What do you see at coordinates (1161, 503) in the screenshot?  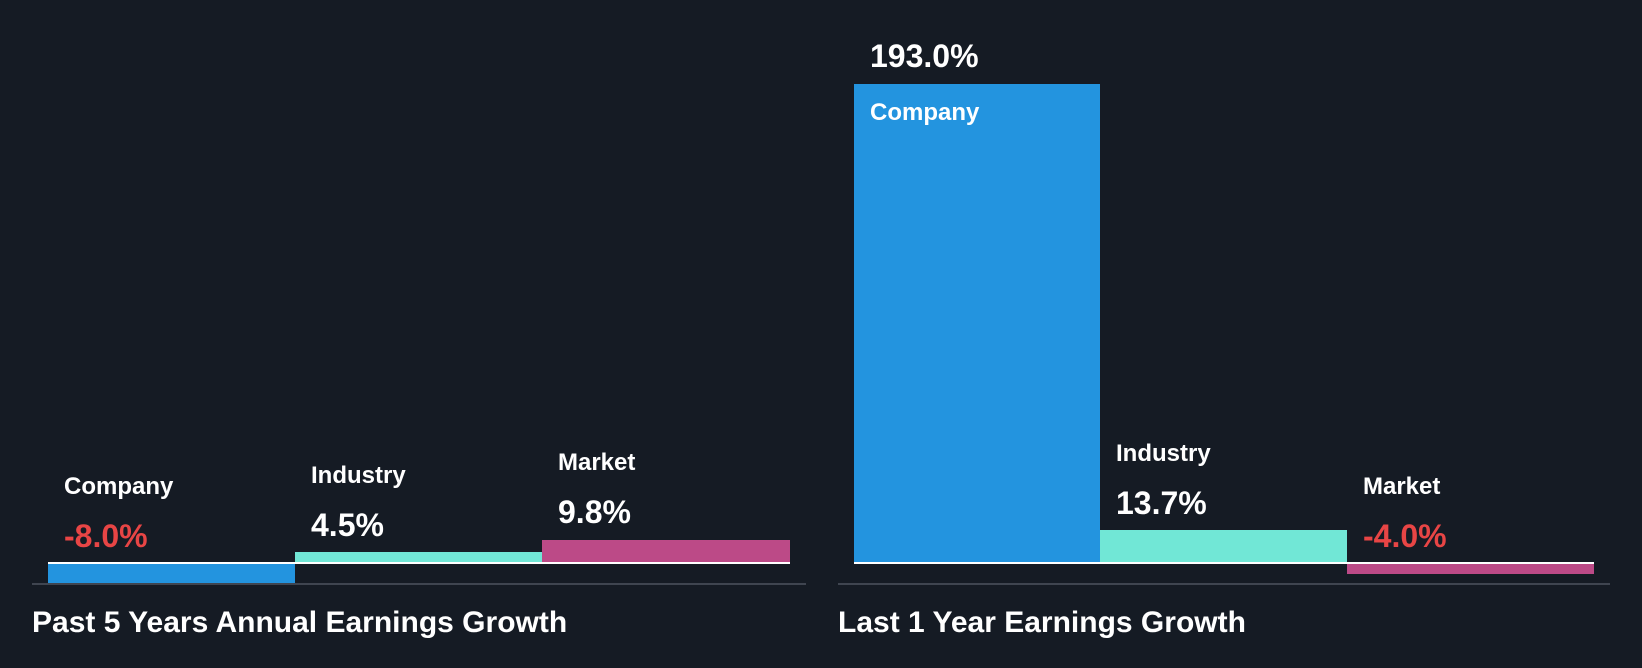 I see `value-industry: 13.7%` at bounding box center [1161, 503].